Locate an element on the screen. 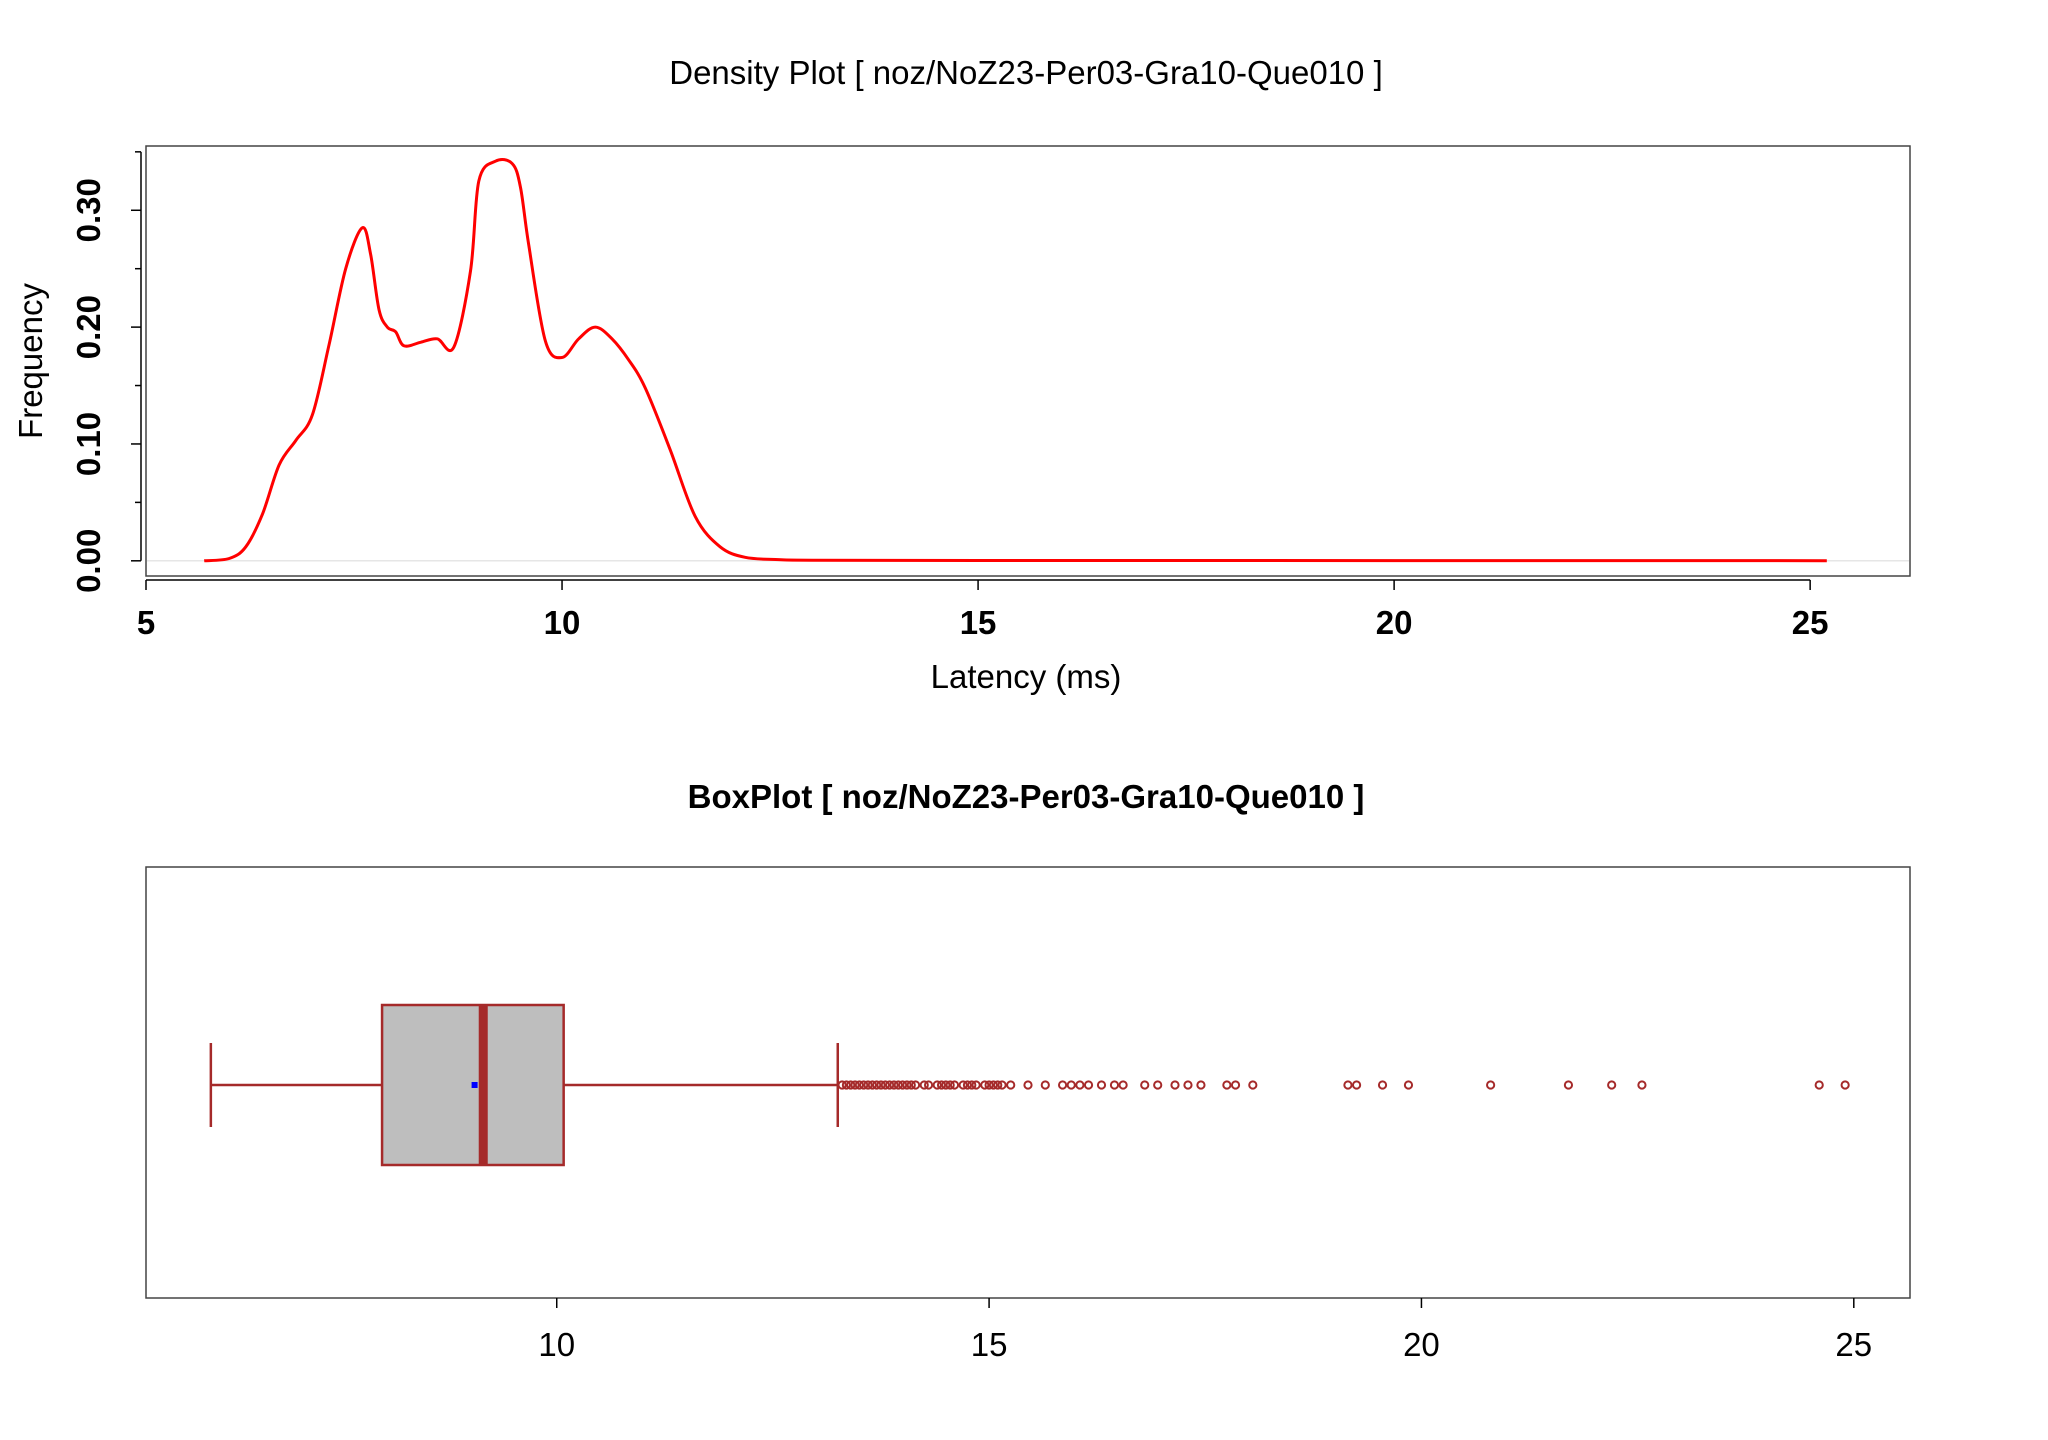 This screenshot has width=2048, height=1440. density-x-axis: 5 10 15 20 25 is located at coordinates (983, 610).